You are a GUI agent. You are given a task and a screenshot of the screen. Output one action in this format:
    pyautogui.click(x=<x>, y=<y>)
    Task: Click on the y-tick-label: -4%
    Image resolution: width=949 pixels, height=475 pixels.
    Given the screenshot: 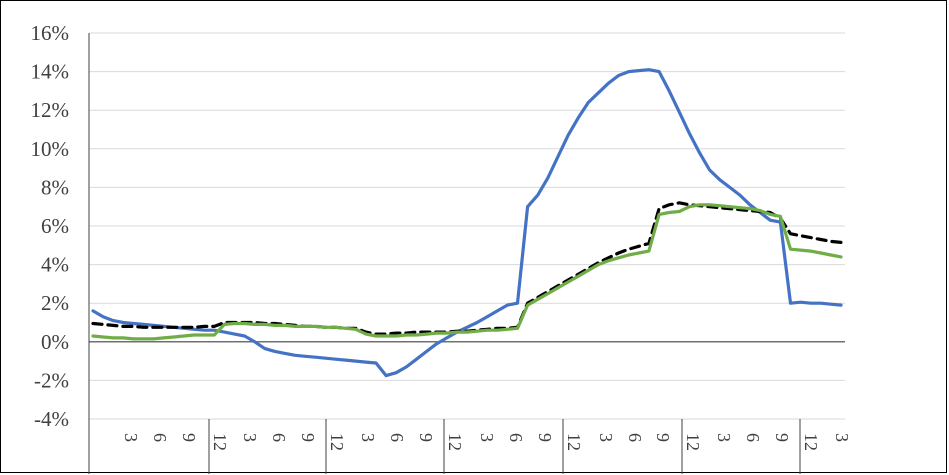 What is the action you would take?
    pyautogui.click(x=51, y=419)
    